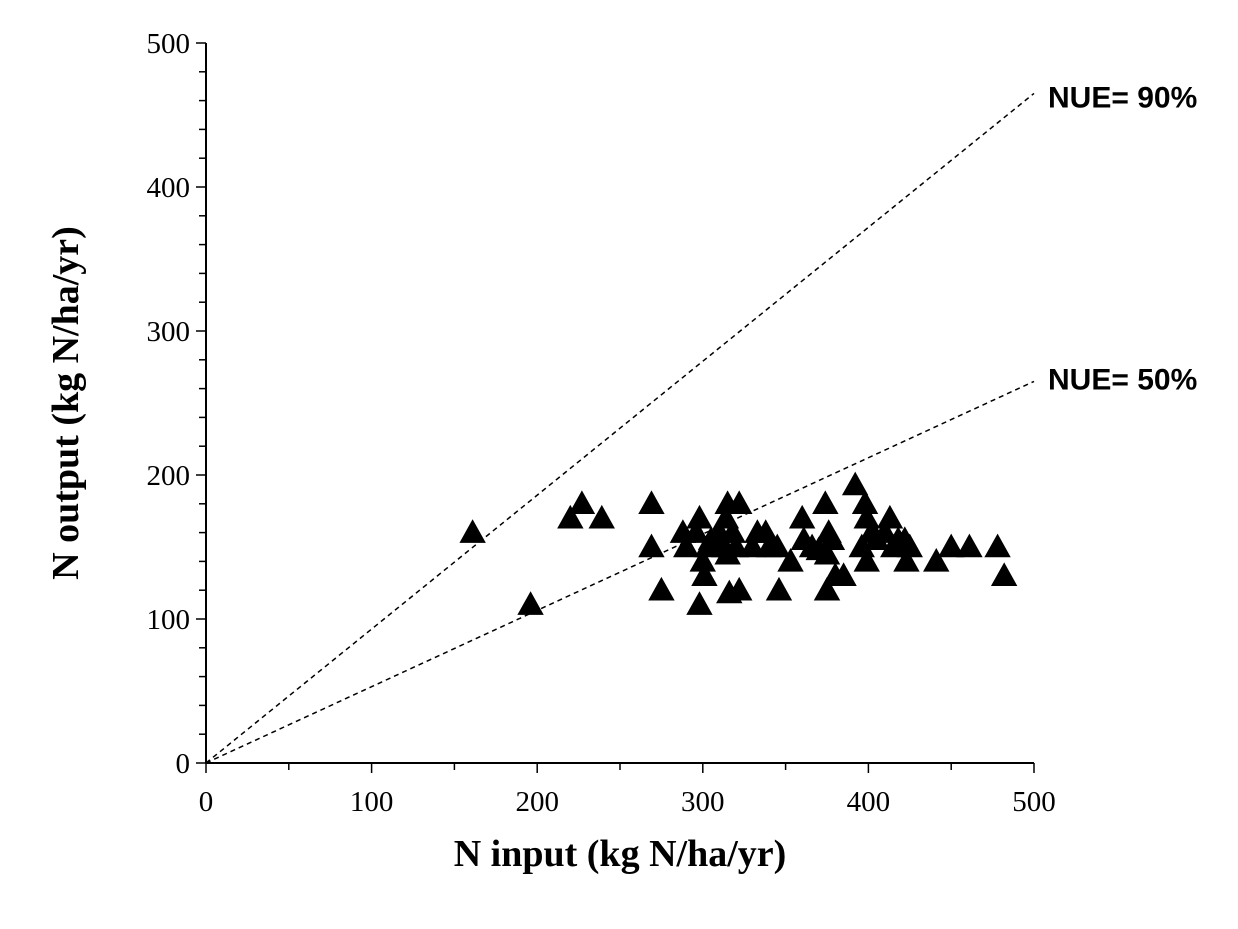 The height and width of the screenshot is (929, 1238). Describe the element at coordinates (169, 332) in the screenshot. I see `y-tick-label: 300` at that location.